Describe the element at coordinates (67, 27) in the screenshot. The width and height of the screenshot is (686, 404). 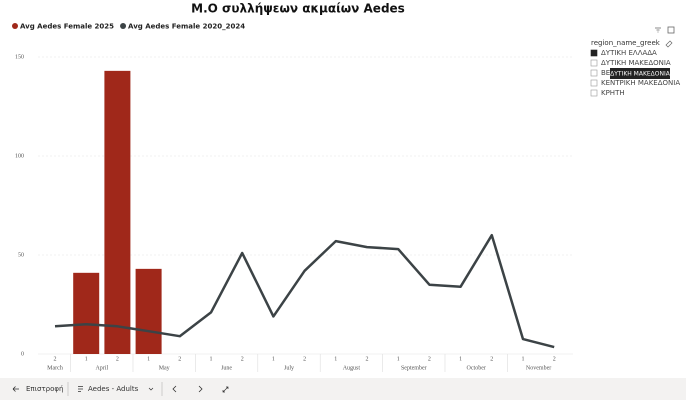
I see `legend-label: Avg Aedes Female 2025` at that location.